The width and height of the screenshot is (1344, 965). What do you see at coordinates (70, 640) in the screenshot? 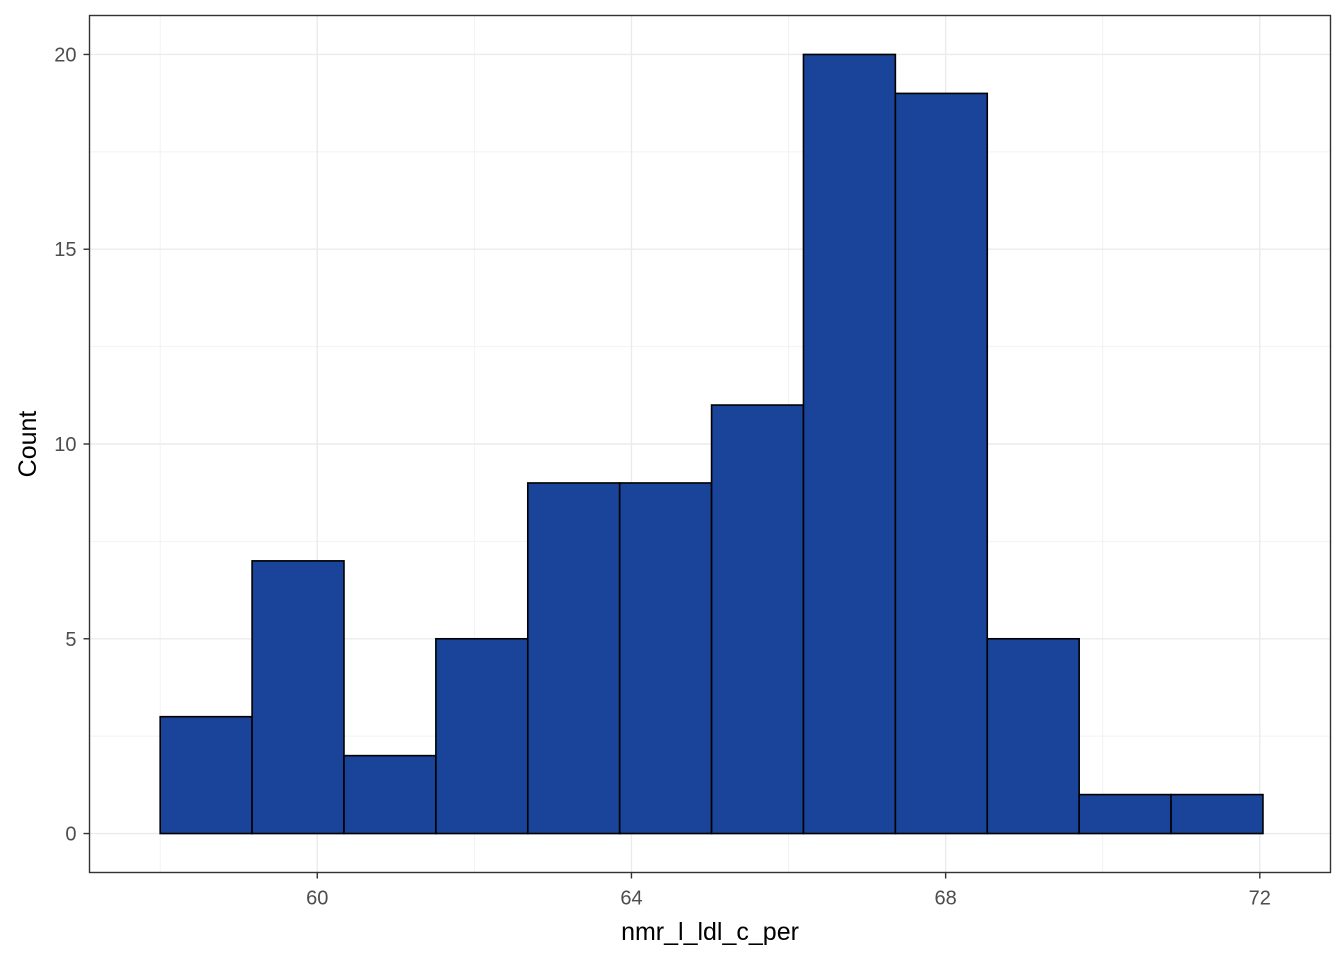
I see `y-tick-label: 5` at bounding box center [70, 640].